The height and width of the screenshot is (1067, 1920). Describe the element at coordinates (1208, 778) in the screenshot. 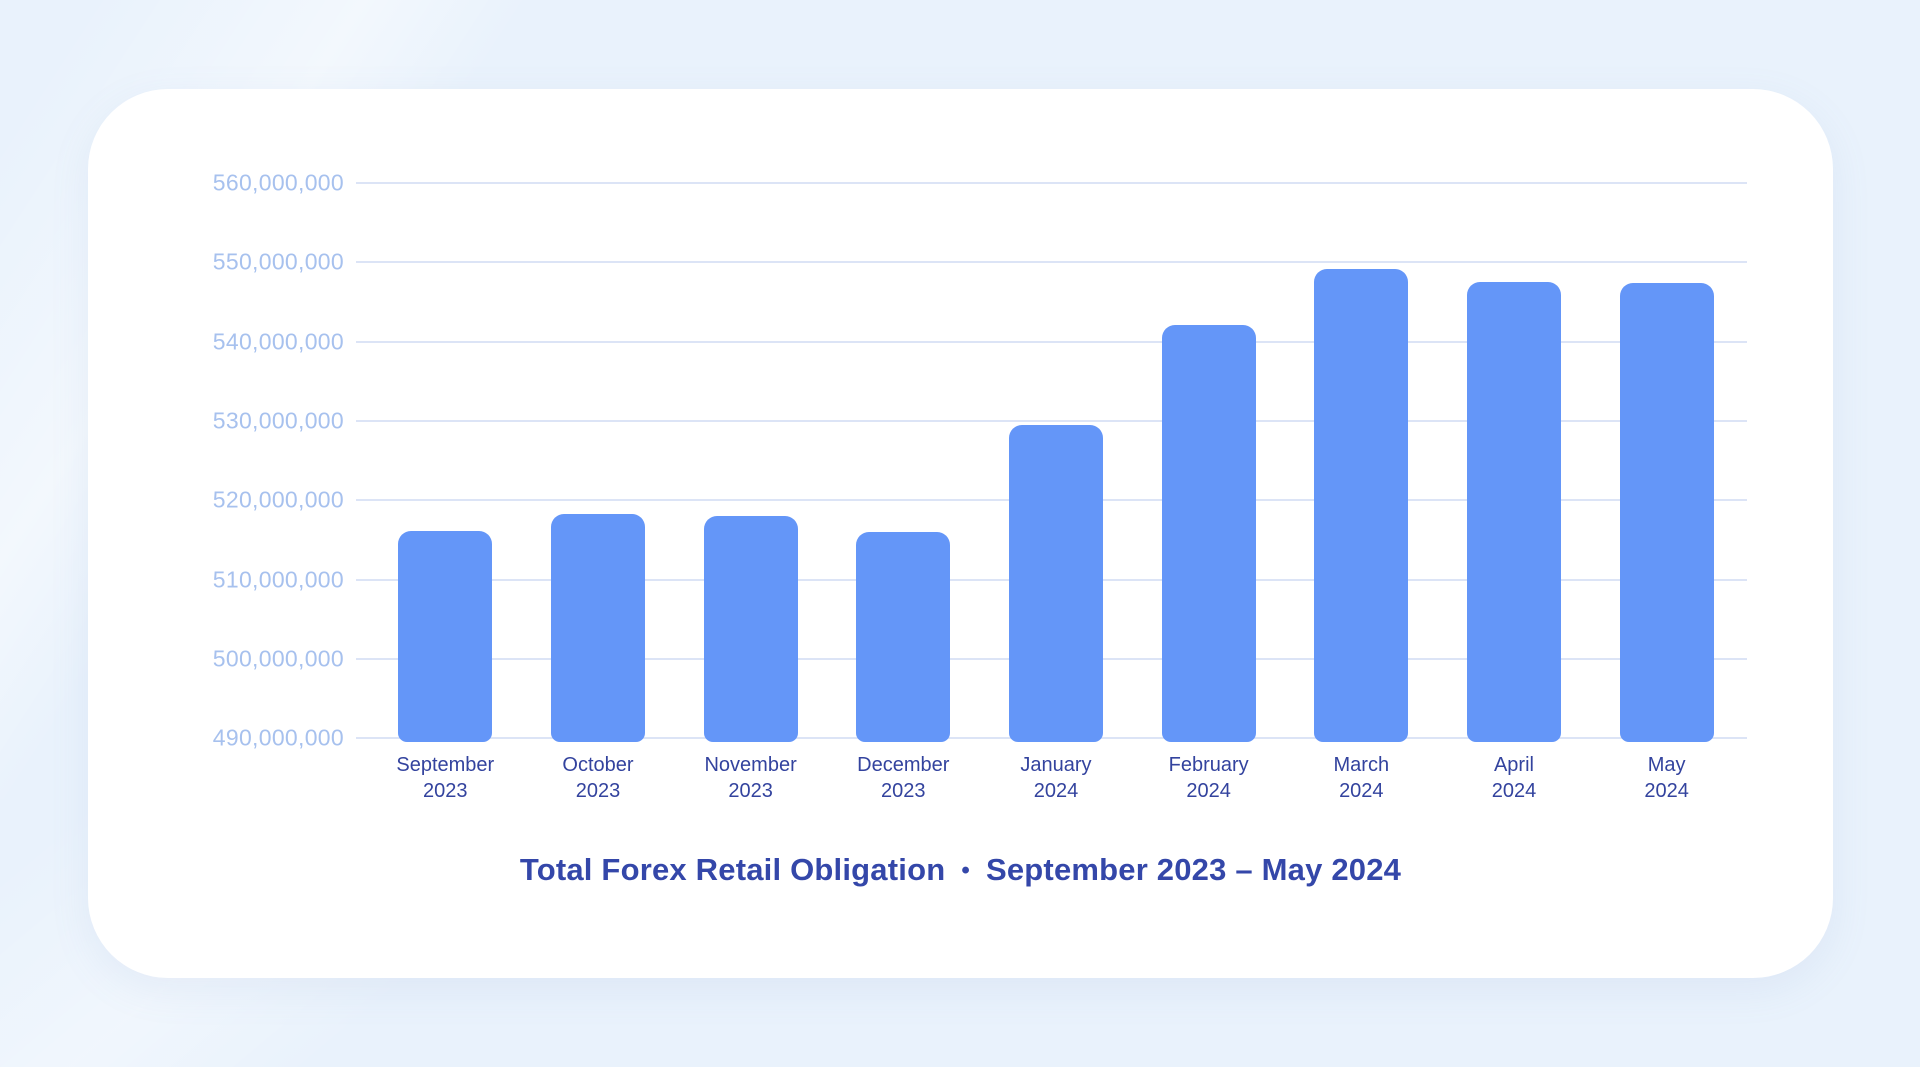

I see `x-axis-tick-label: February 2024` at that location.